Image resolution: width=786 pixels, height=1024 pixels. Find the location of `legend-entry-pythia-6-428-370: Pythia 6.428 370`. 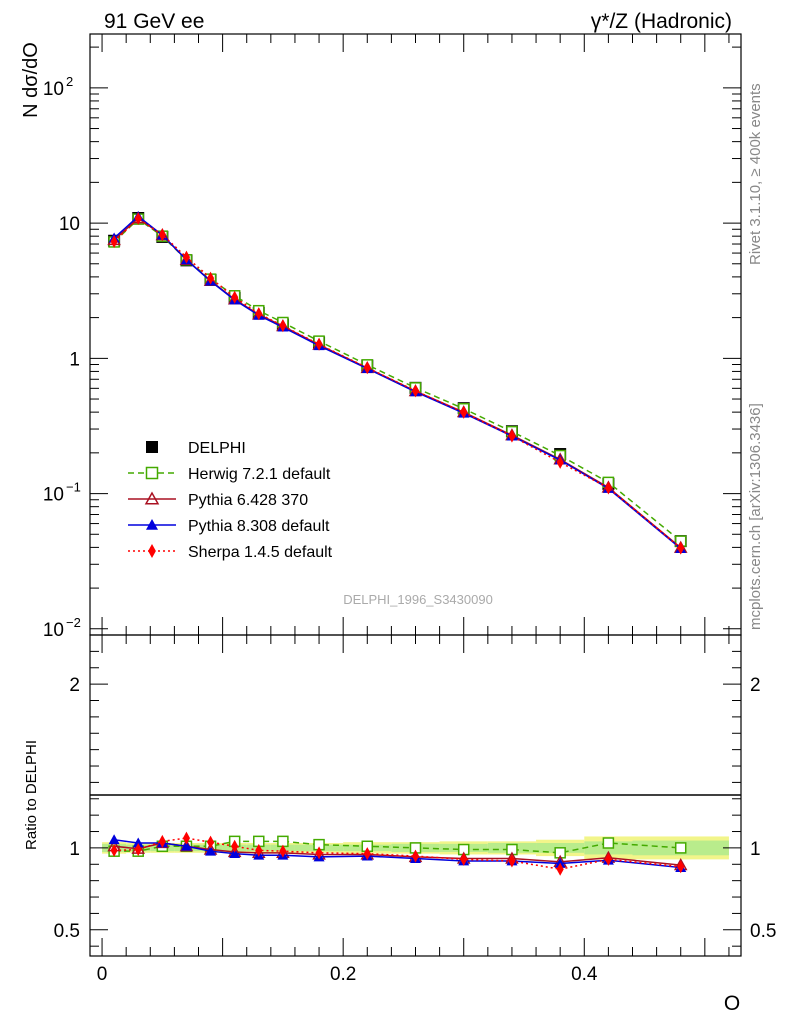

legend-entry-pythia-6-428-370: Pythia 6.428 370 is located at coordinates (218, 500).